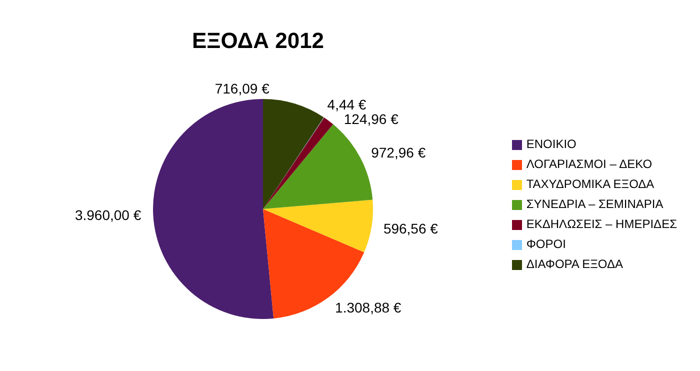 Image resolution: width=700 pixels, height=371 pixels. I want to click on legend-label: ΕΚΔΗΛΩΣΕΙΣ – ΗΜΕΡΙΔΕΣ, so click(601, 224).